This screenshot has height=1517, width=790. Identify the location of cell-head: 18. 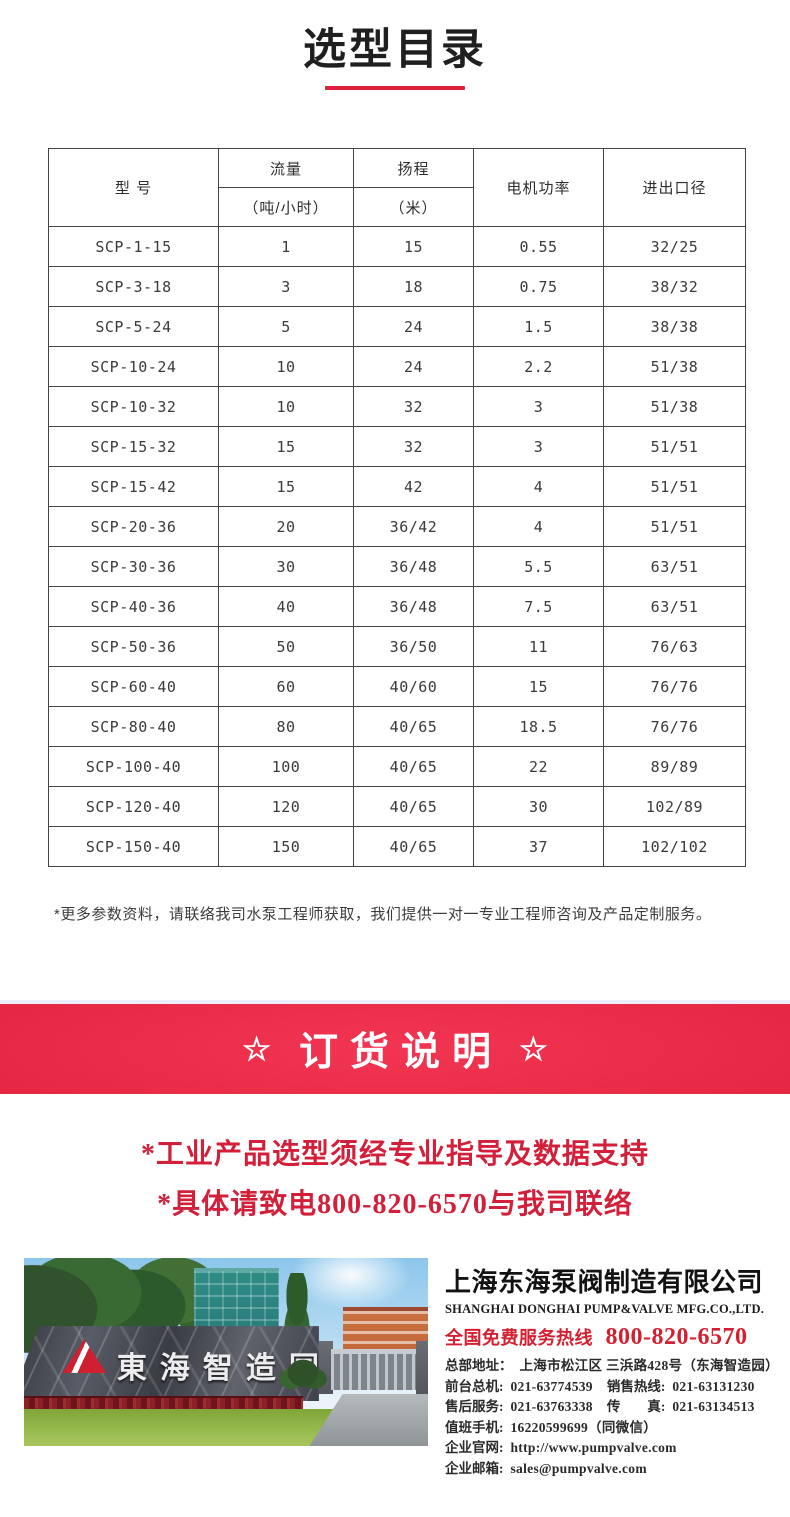
(413, 287).